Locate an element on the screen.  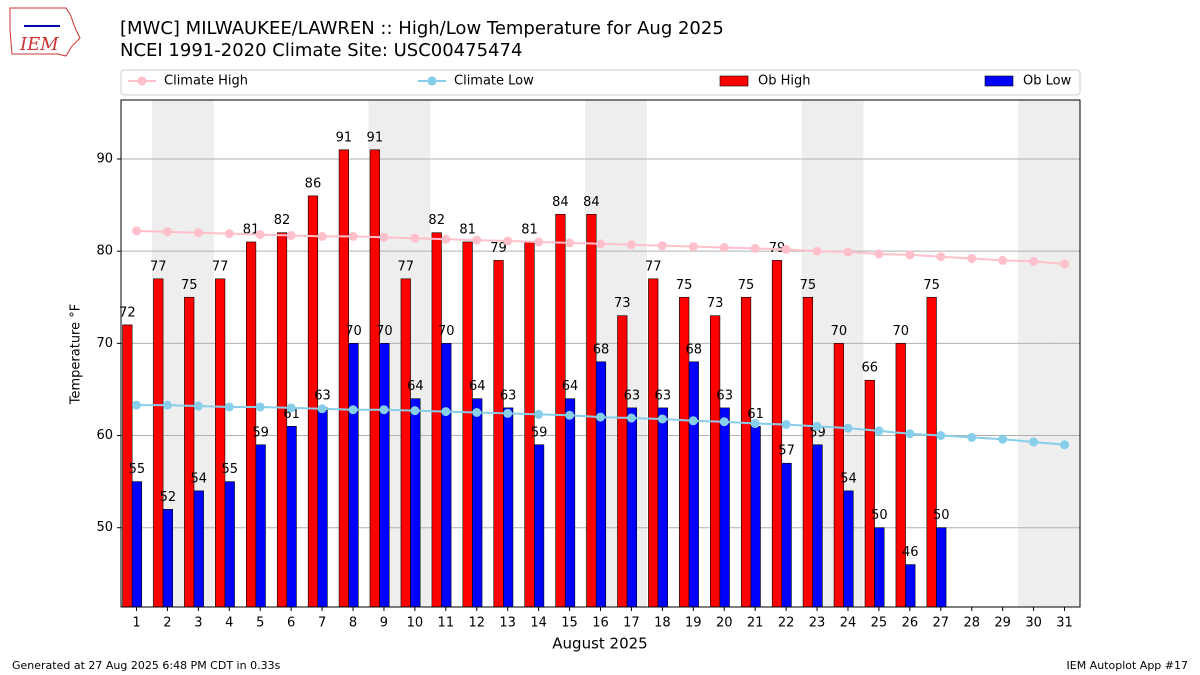
x-tick-label: 30 is located at coordinates (1033, 623).